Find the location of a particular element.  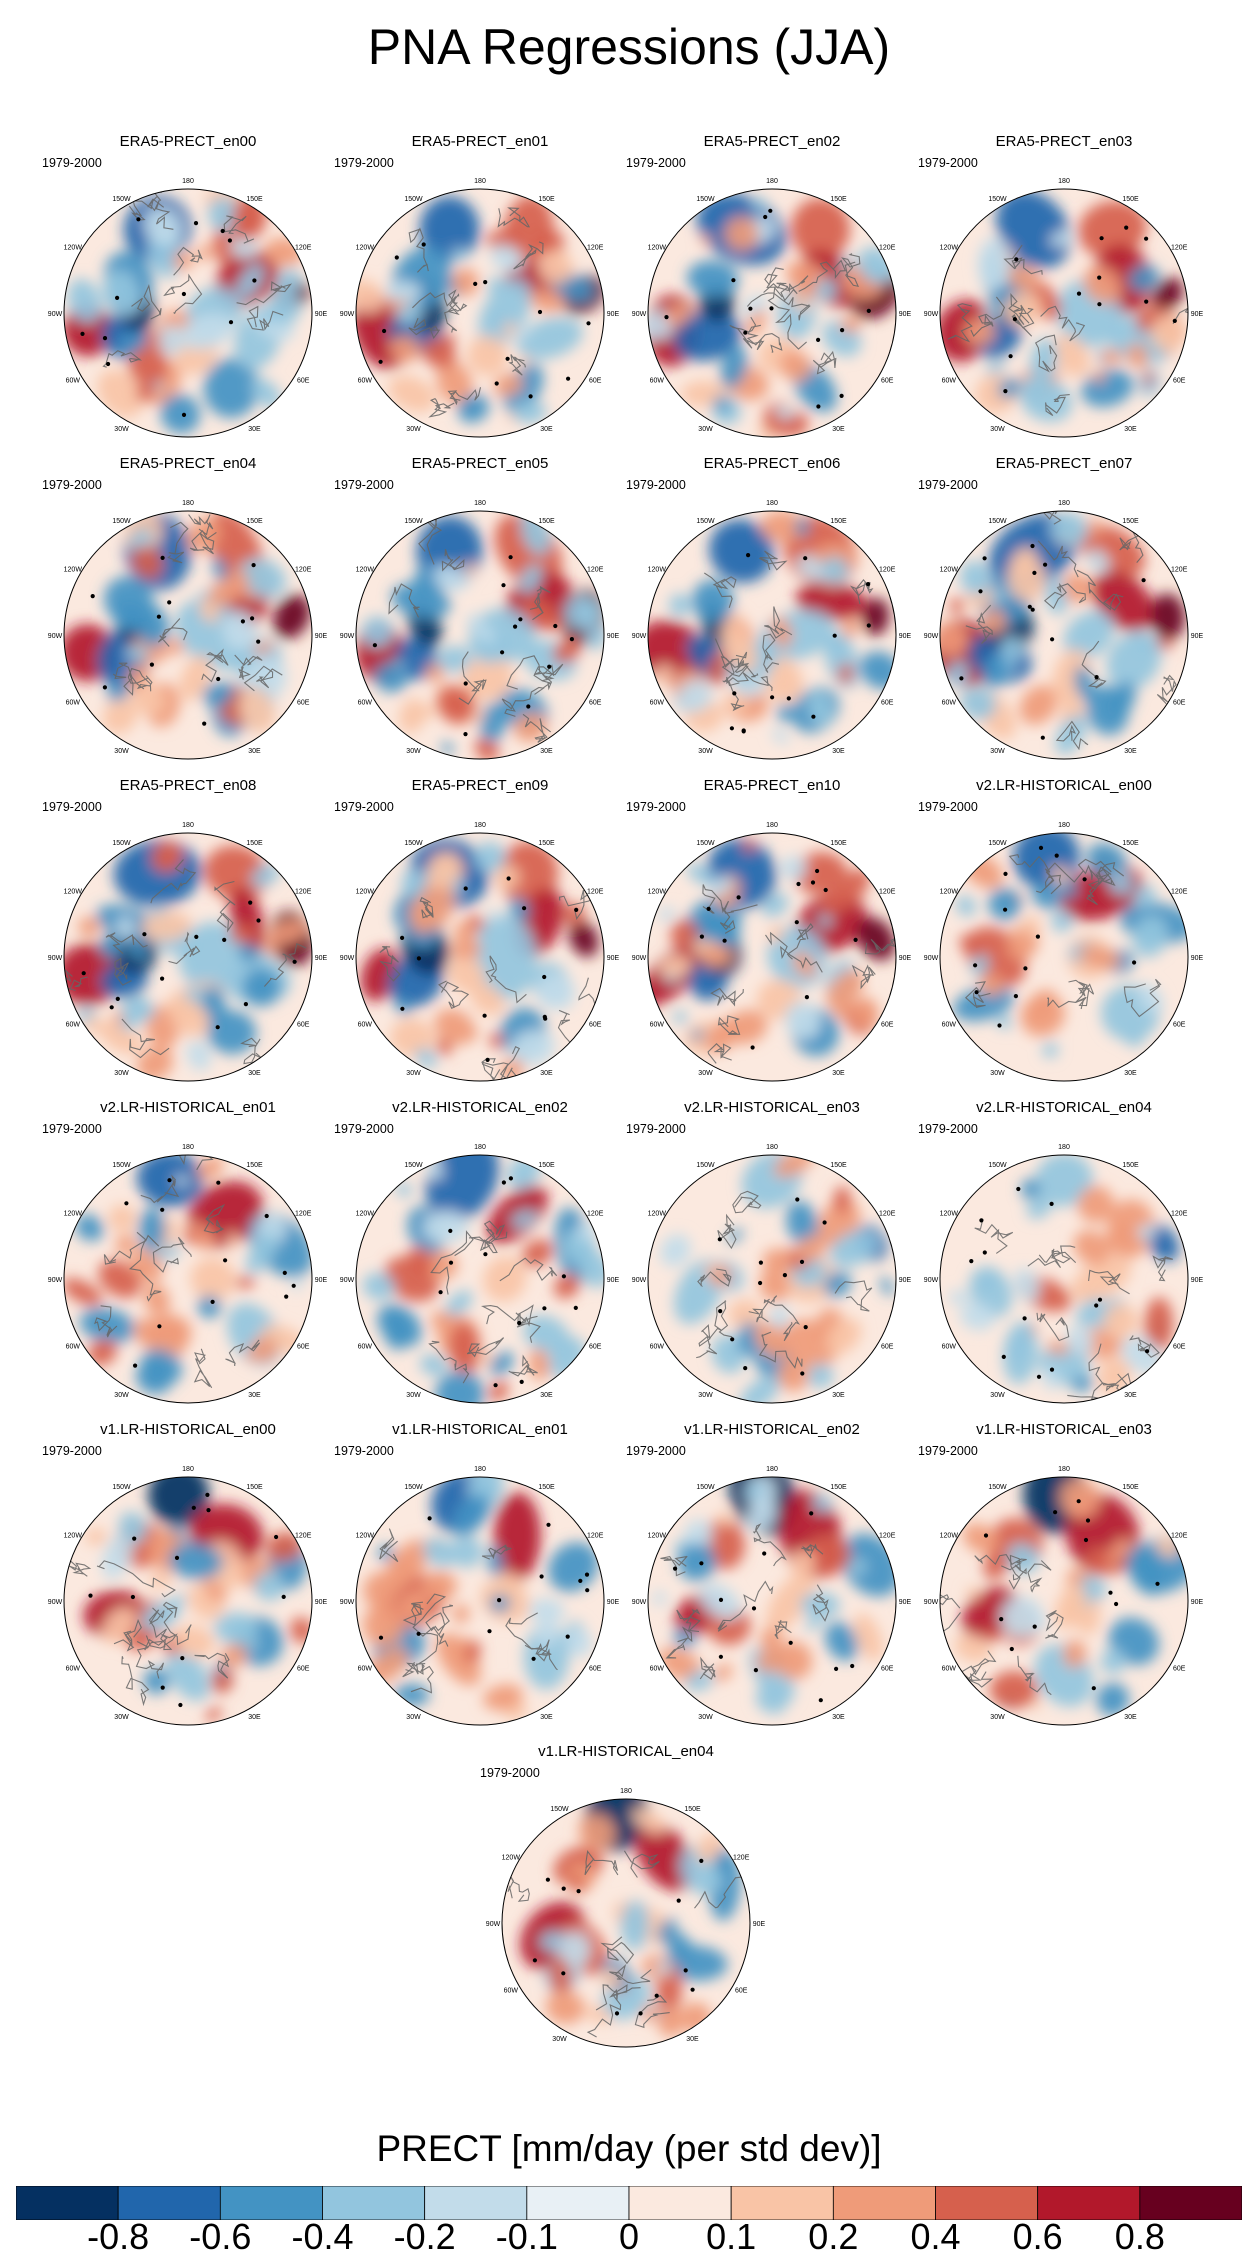

longitude-label: 120W is located at coordinates (657, 570).